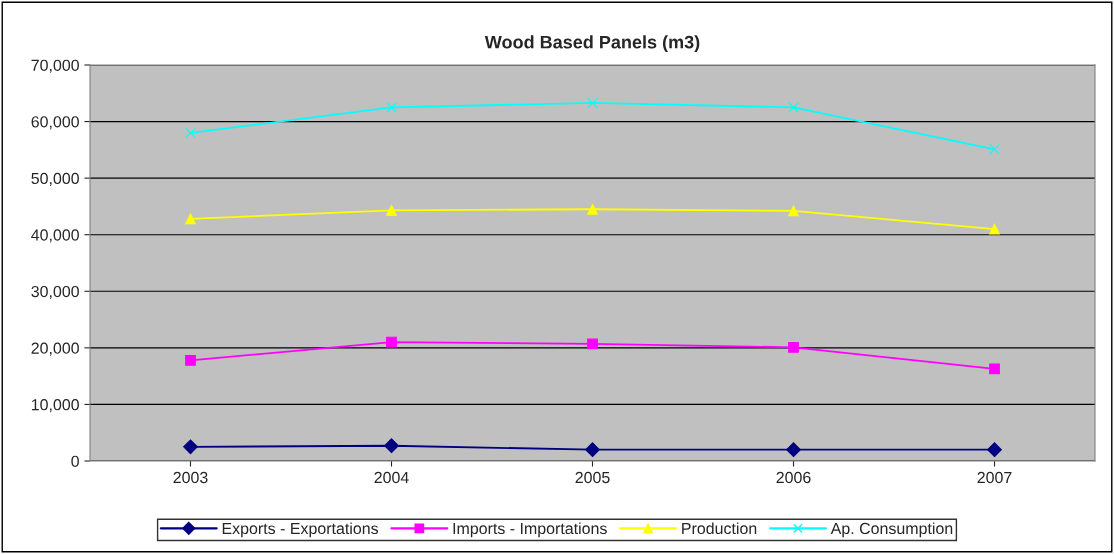  I want to click on y-tick-label: 20,000, so click(55, 349).